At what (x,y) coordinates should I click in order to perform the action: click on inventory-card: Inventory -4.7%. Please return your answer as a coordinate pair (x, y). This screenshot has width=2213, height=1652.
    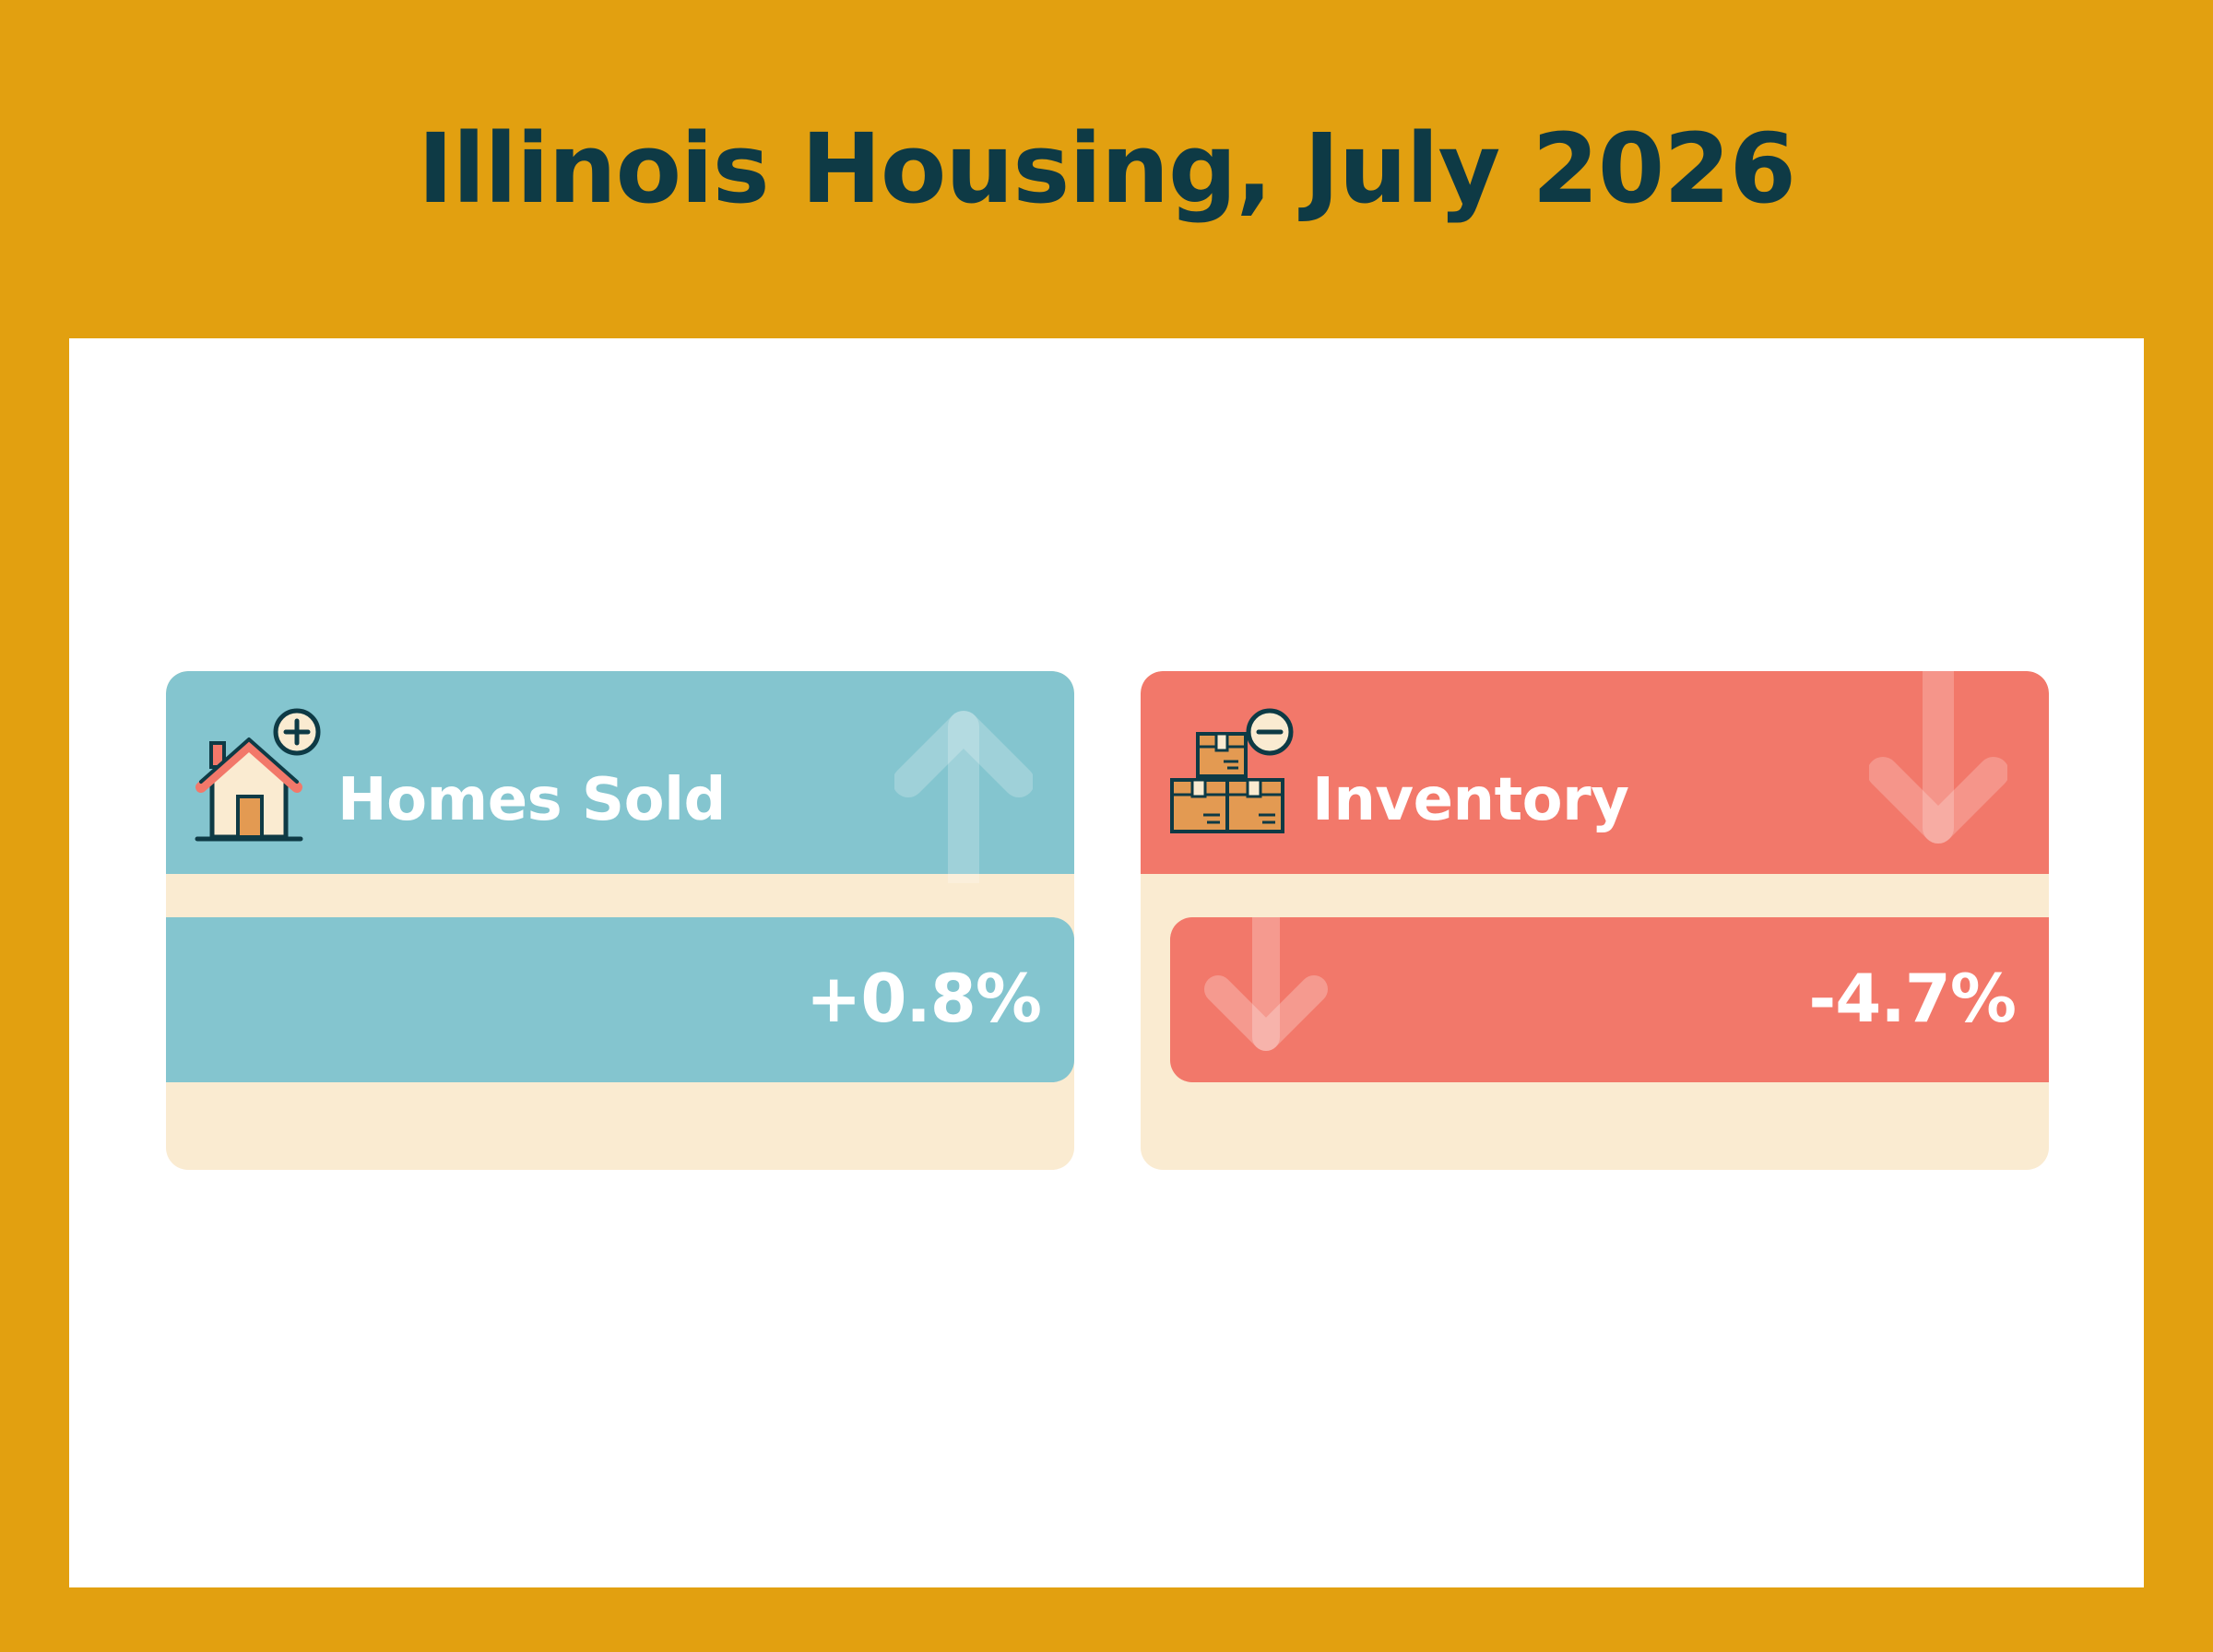
    Looking at the image, I should click on (1595, 920).